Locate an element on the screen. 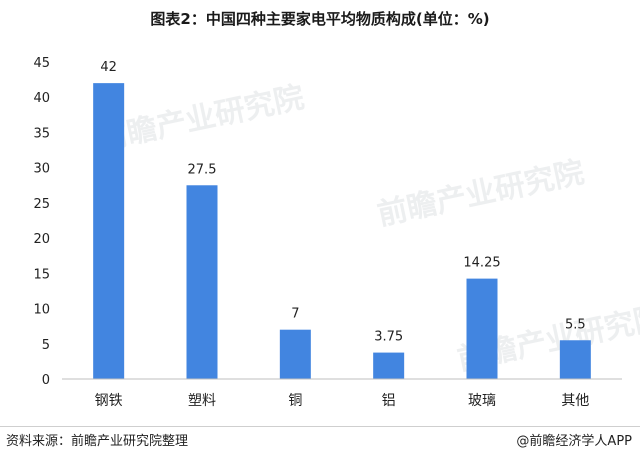 This screenshot has height=460, width=640. x-tick-label: 其他 is located at coordinates (575, 401).